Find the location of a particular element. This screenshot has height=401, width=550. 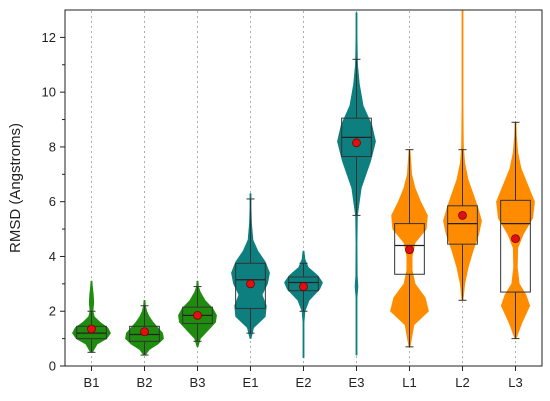

x-axis: B1 B2 B3 E1 E2 E3 L1 L2 L3 is located at coordinates (303, 378).